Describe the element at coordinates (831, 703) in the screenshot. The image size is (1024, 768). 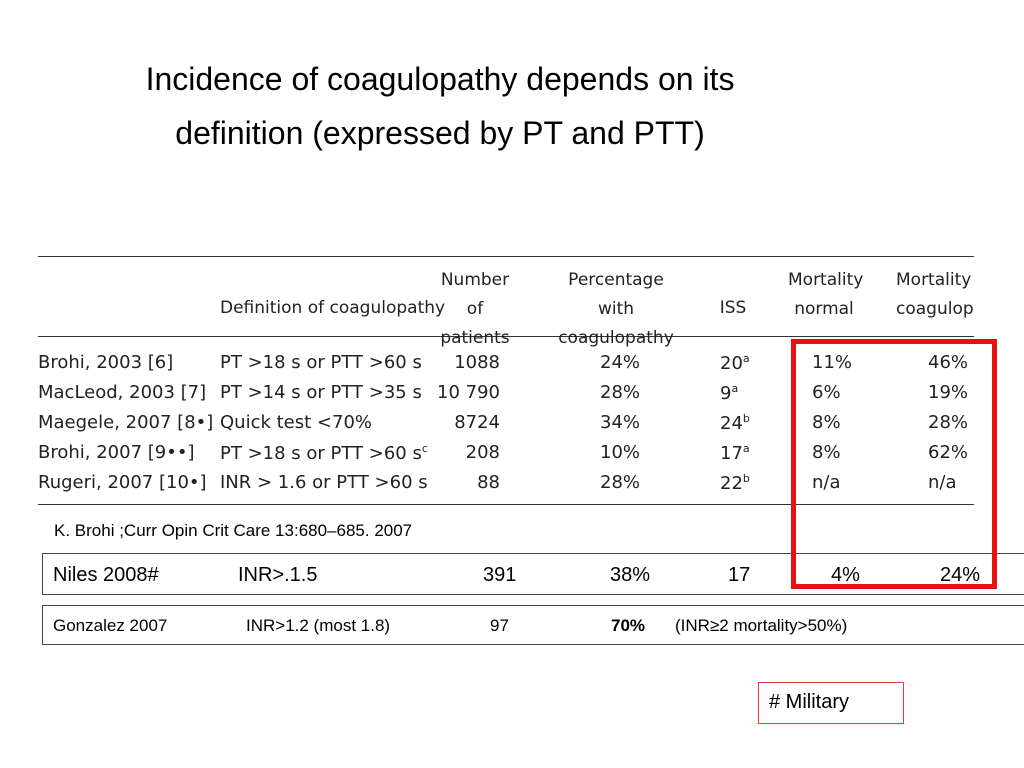
I see `military-note: # Military` at that location.